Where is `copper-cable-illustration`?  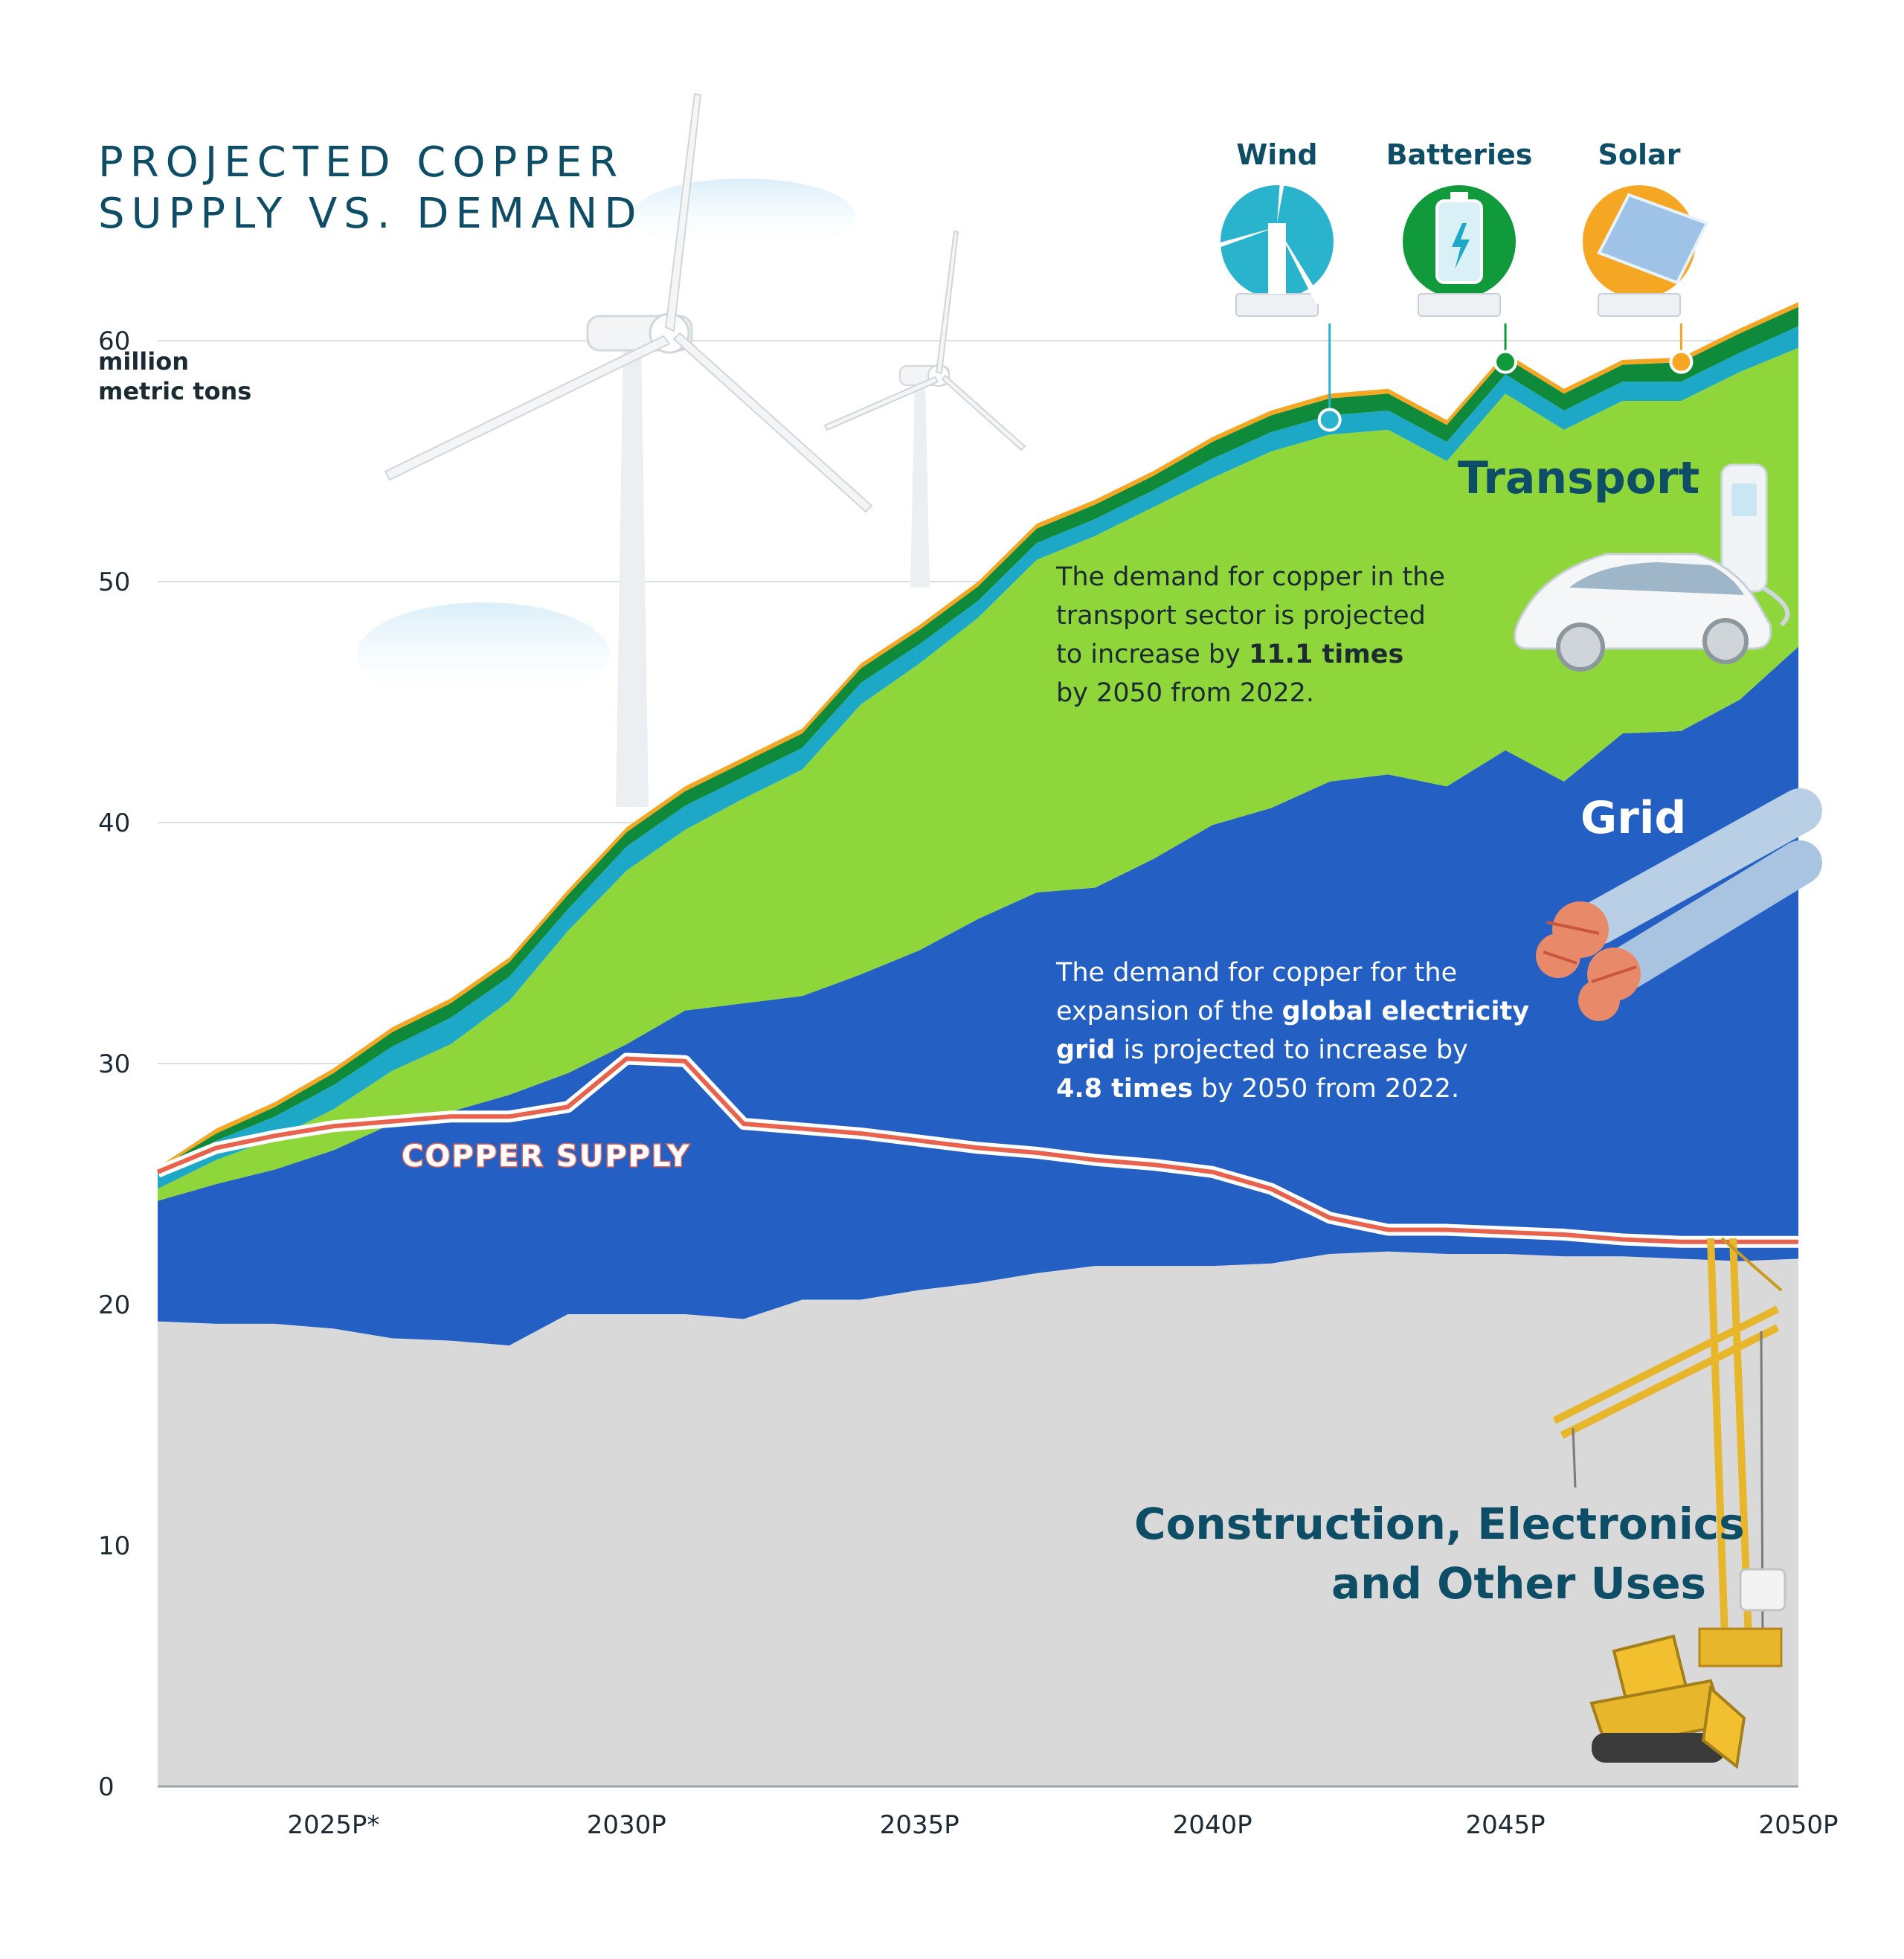
copper-cable-illustration is located at coordinates (1679, 904).